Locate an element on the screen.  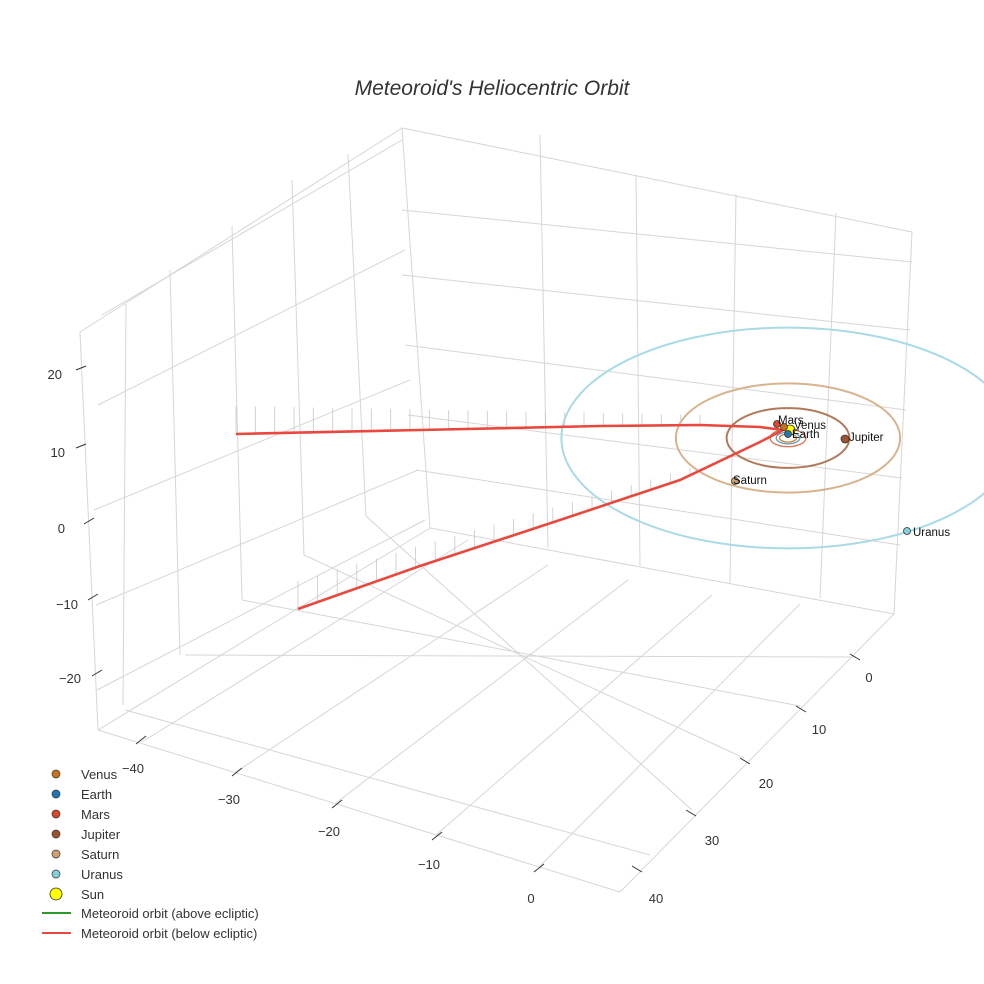
legend-sun-icon is located at coordinates (56, 894).